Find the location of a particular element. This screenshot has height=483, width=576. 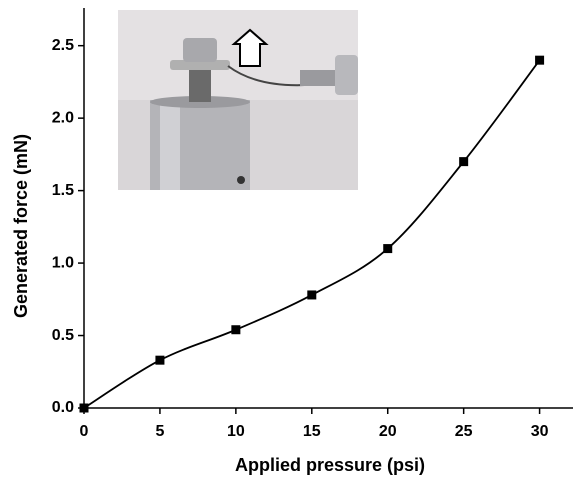

x-tick-label: 0 is located at coordinates (84, 431).